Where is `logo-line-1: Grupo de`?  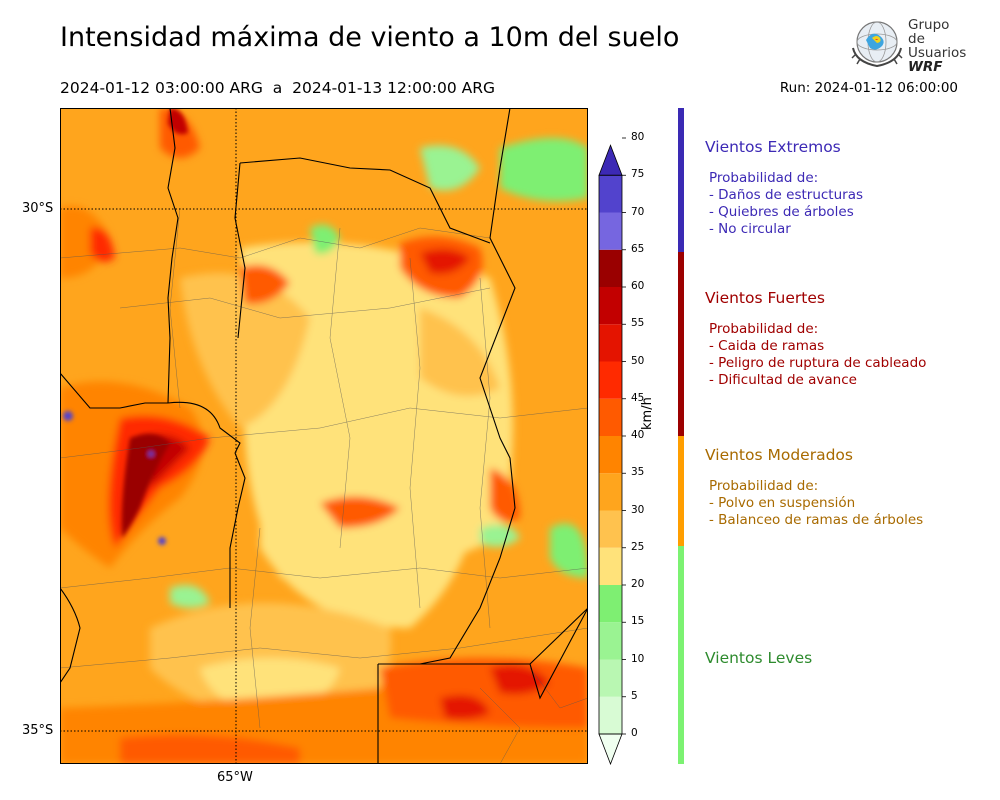 logo-line-1: Grupo de is located at coordinates (929, 32).